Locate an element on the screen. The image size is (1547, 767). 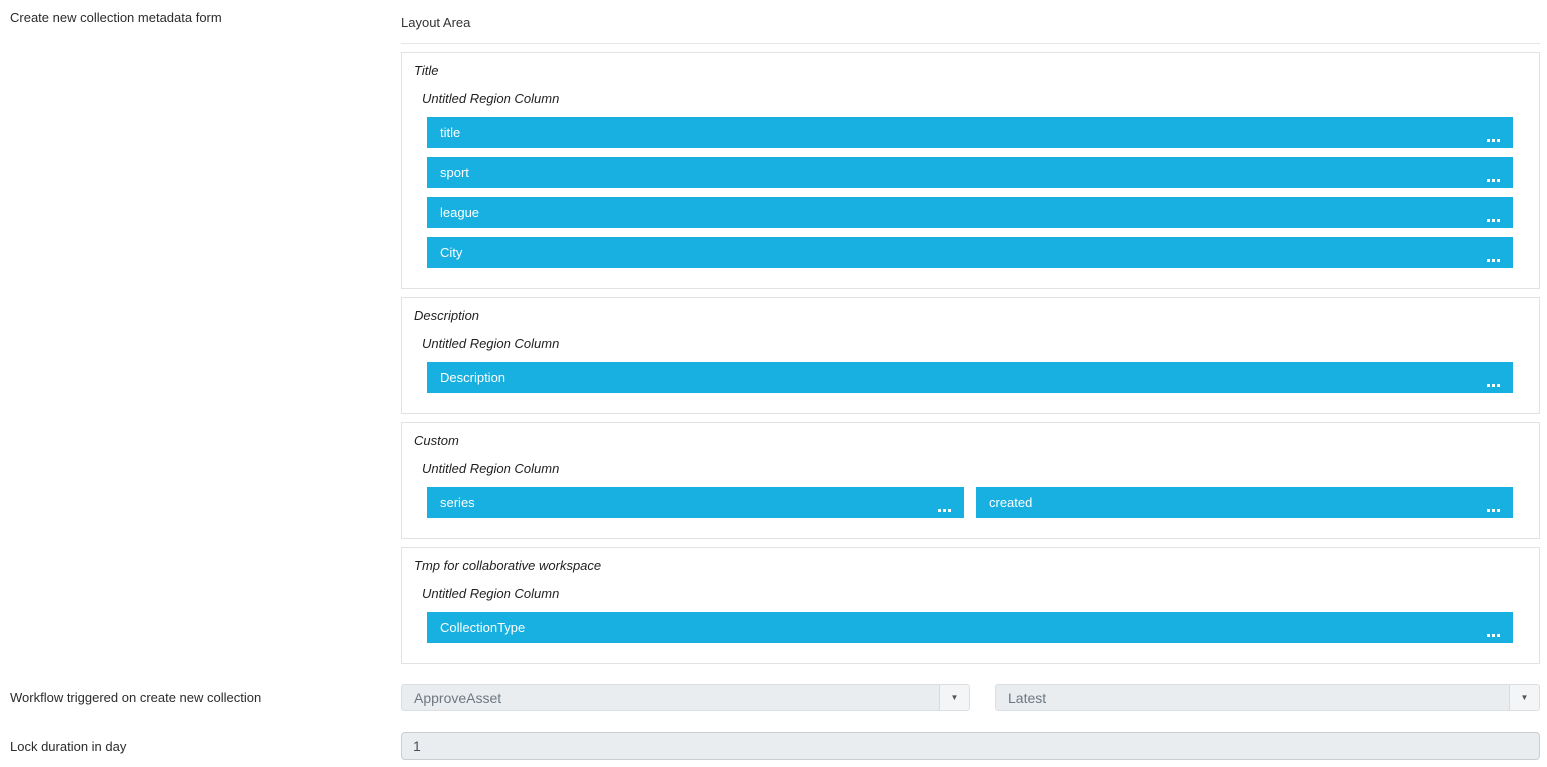
field-bar-league: league is located at coordinates (970, 212).